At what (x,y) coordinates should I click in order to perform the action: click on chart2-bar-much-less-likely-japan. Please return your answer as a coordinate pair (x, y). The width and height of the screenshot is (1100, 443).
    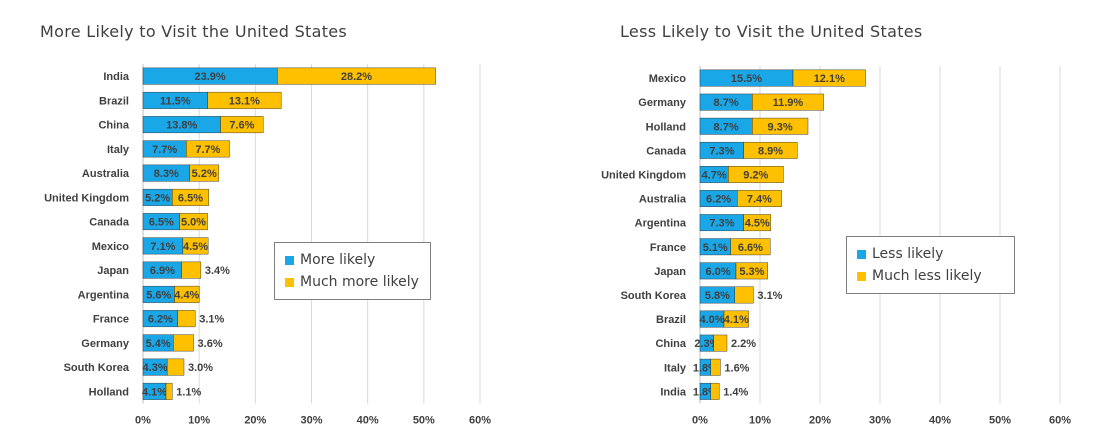
    Looking at the image, I should click on (751, 271).